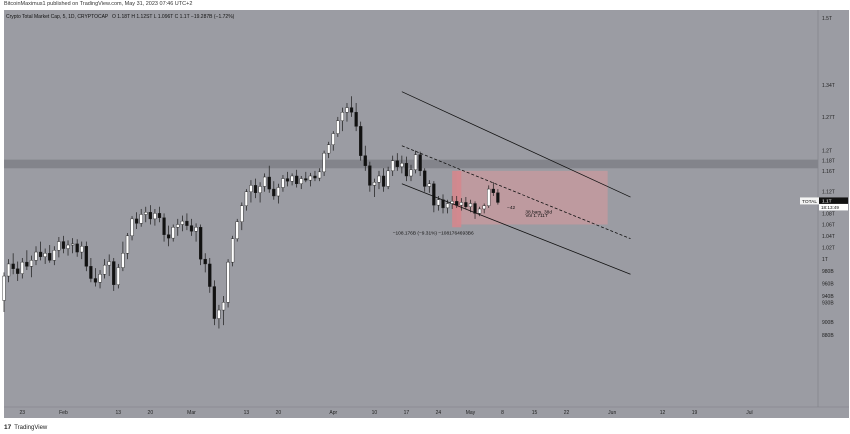  What do you see at coordinates (426, 412) in the screenshot?
I see `time-axis` at bounding box center [426, 412].